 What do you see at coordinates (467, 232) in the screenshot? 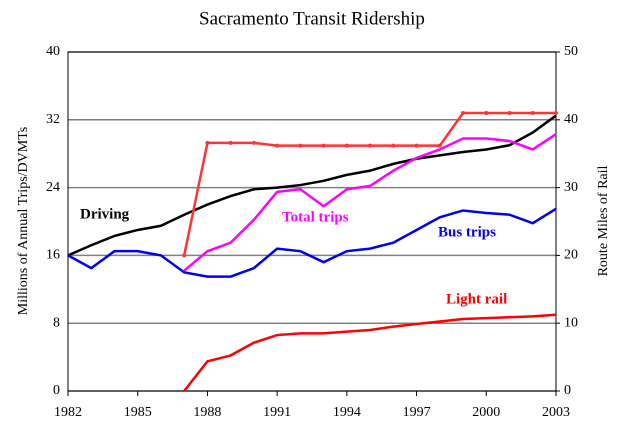
I see `series-label: Bus trips` at bounding box center [467, 232].